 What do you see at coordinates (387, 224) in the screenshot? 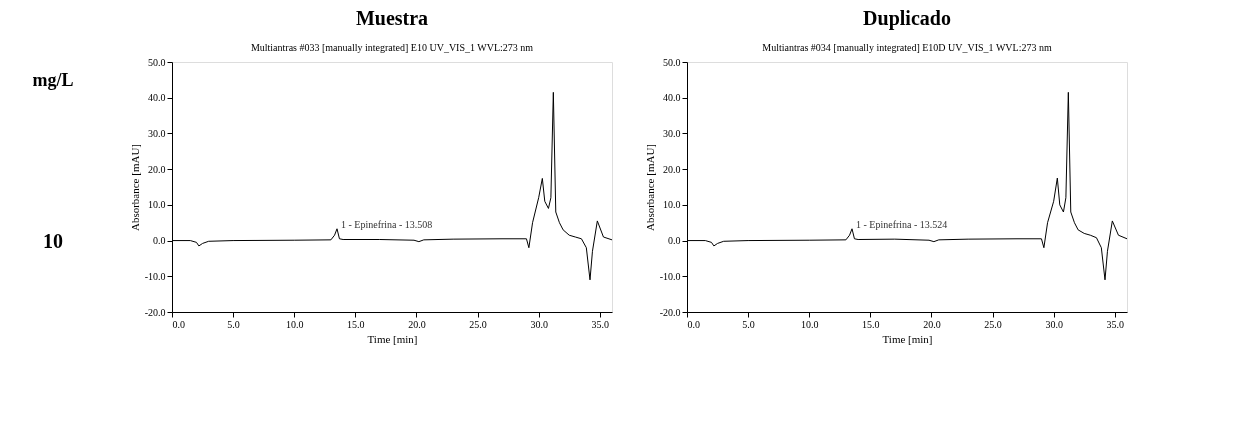
I see `annotation: 1 - Epinefrina - 13.508` at bounding box center [387, 224].